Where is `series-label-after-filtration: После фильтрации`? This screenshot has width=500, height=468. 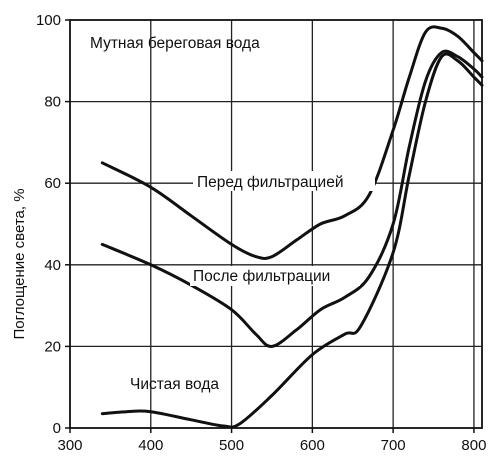
series-label-after-filtration: После фильтрации is located at coordinates (261, 276).